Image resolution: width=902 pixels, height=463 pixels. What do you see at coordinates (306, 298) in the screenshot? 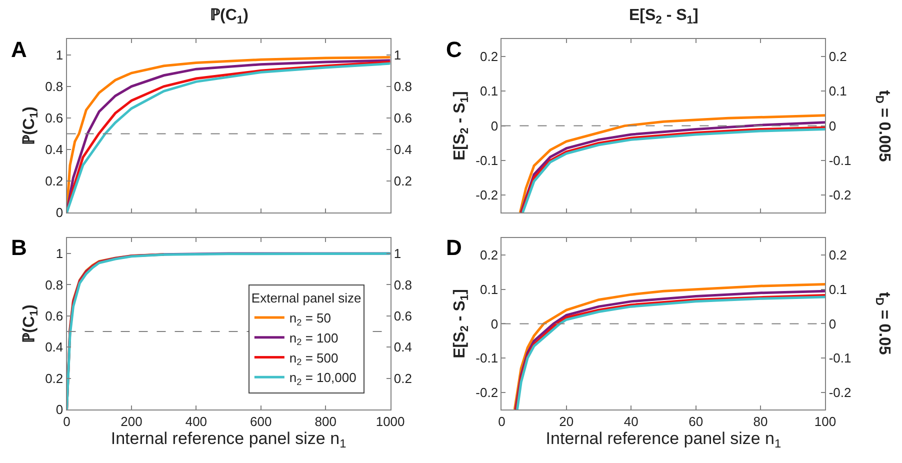
I see `legend-title: External panel size` at bounding box center [306, 298].